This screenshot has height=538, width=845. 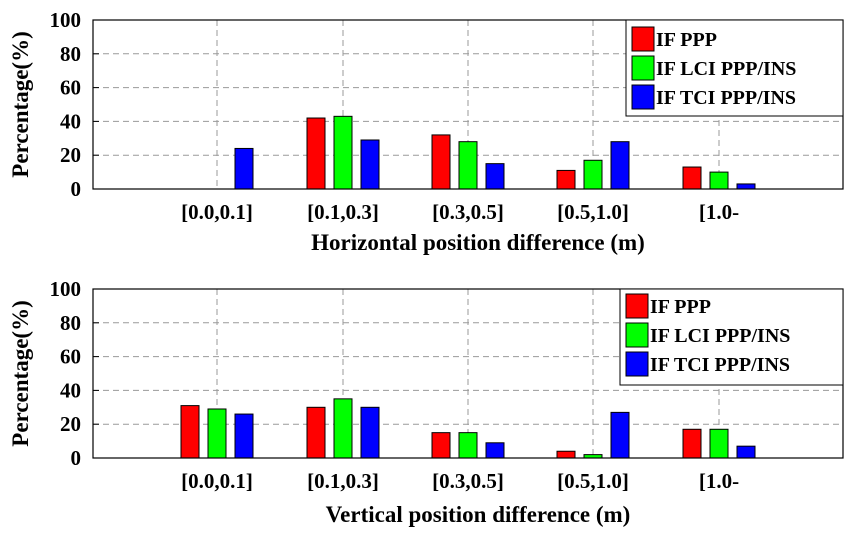 I want to click on legend-label-0-0: IF PPP, so click(x=686, y=40).